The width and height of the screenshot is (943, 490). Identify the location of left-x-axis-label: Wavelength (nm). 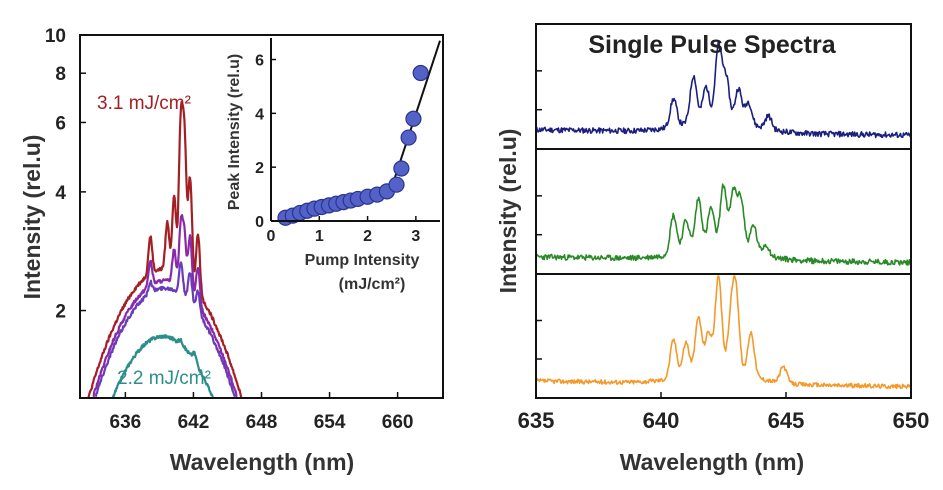
(262, 462).